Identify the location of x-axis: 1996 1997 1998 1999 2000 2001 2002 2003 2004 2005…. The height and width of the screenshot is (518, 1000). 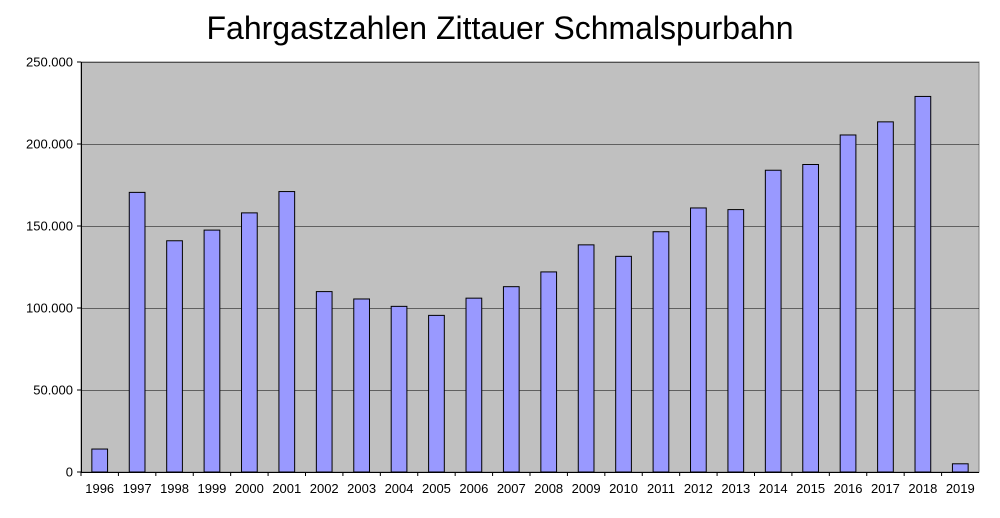
(529, 484).